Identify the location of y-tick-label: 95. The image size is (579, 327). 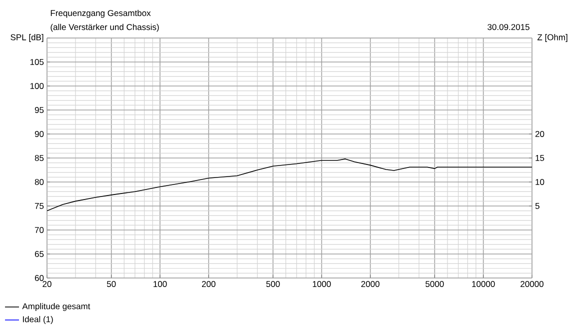
(39, 109).